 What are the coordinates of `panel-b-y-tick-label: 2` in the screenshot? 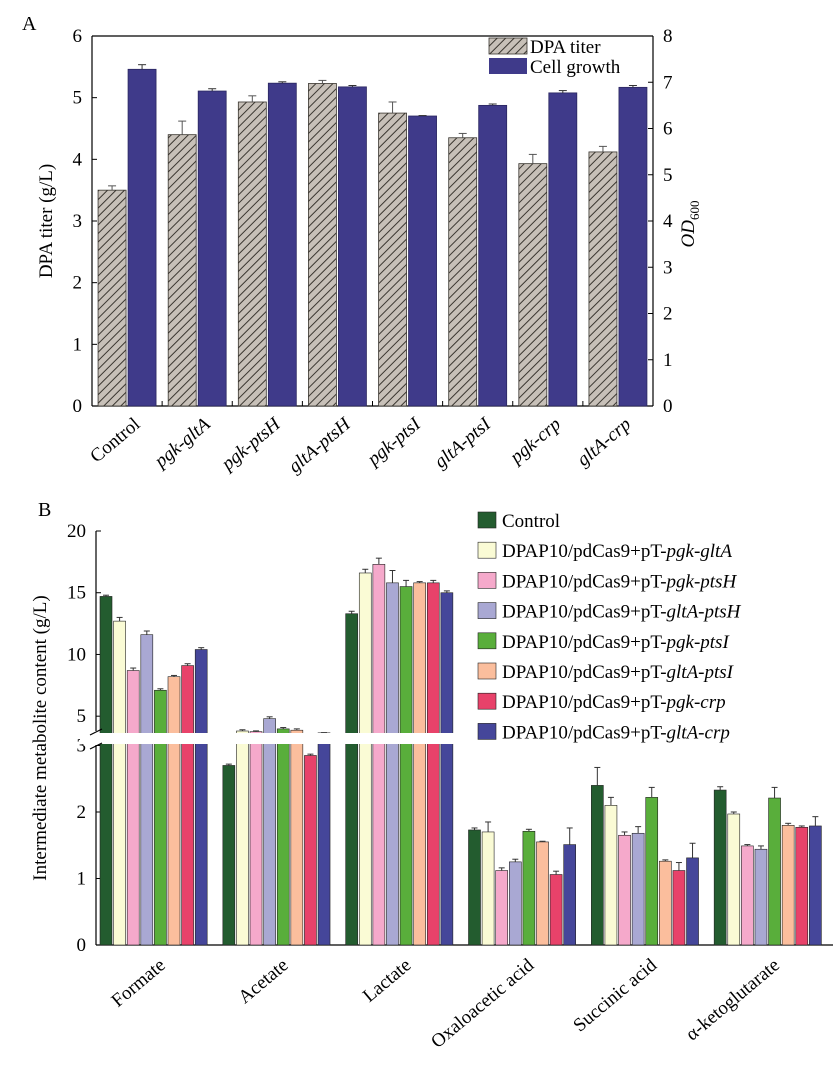 It's located at (82, 812).